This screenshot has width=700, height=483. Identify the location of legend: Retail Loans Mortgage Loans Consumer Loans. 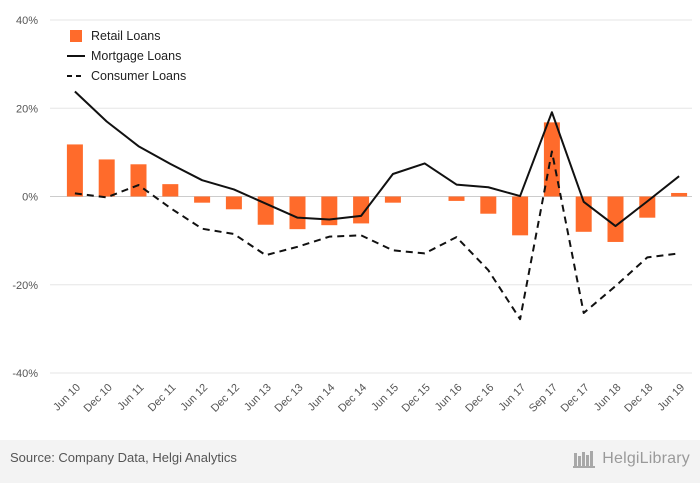
(126, 56).